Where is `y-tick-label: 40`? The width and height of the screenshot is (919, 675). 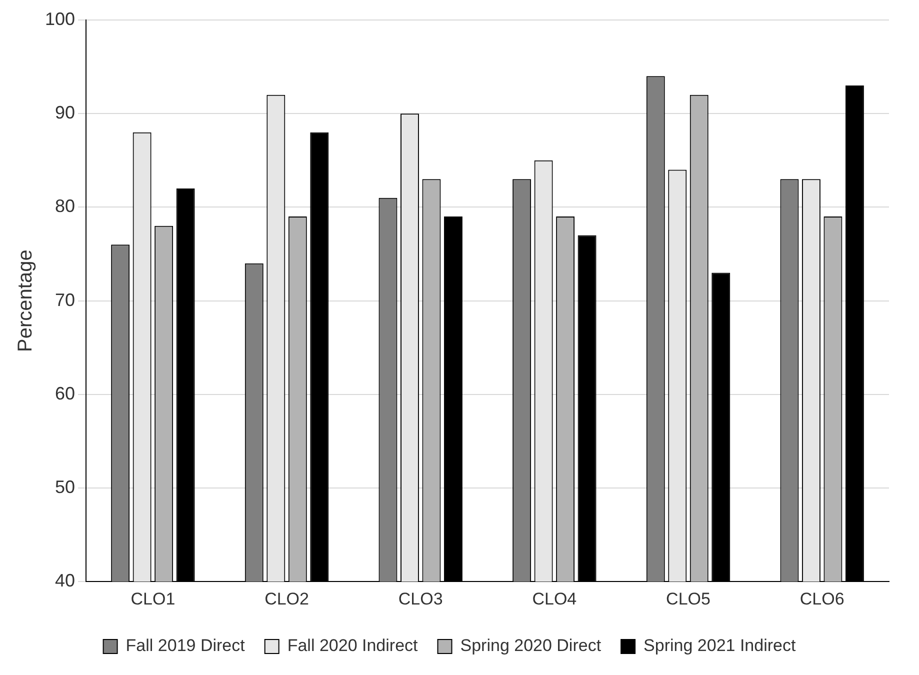 y-tick-label: 40 is located at coordinates (65, 580).